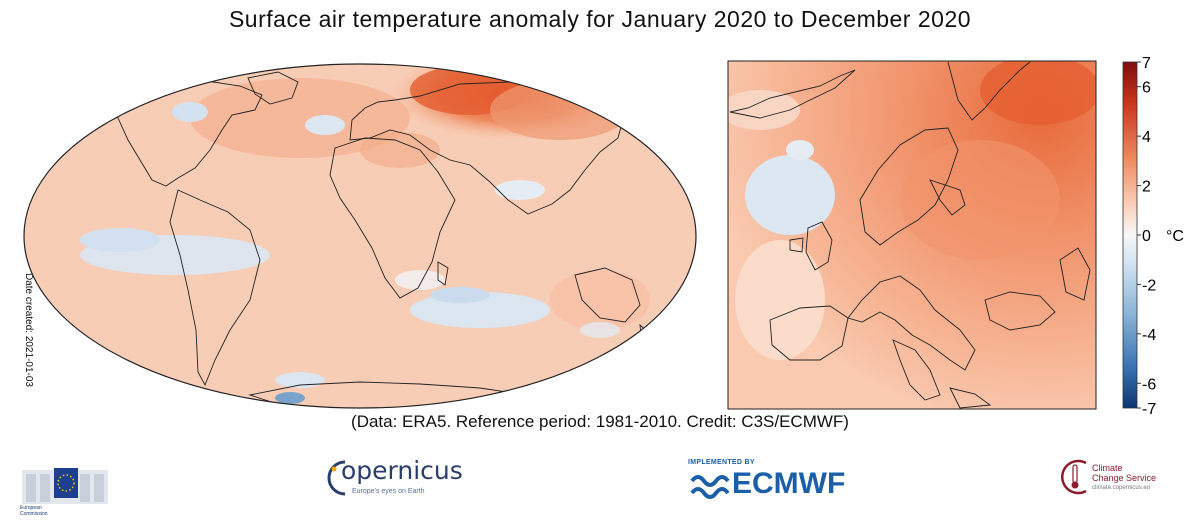 The image size is (1200, 520). I want to click on colorbar-tick-label: -4, so click(1149, 335).